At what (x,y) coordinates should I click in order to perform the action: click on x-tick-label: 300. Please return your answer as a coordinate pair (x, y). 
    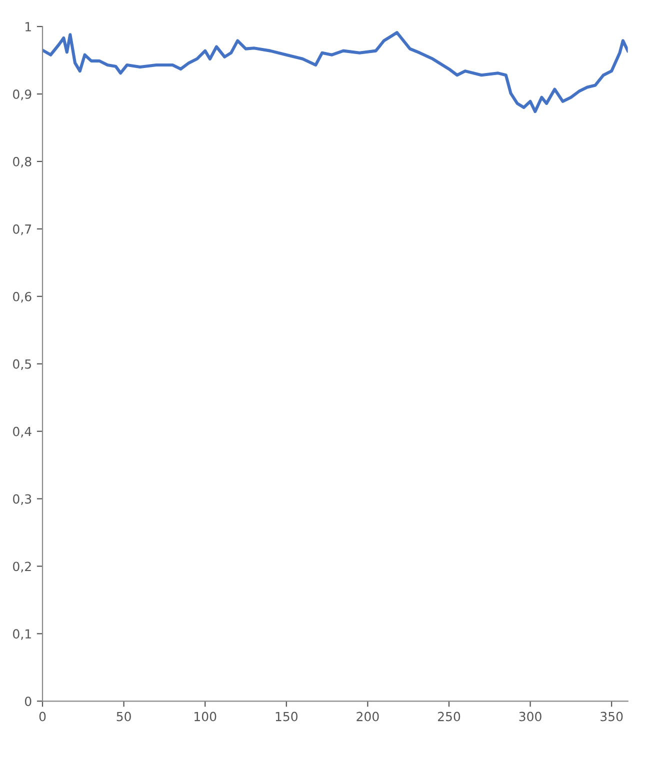
    Looking at the image, I should click on (530, 717).